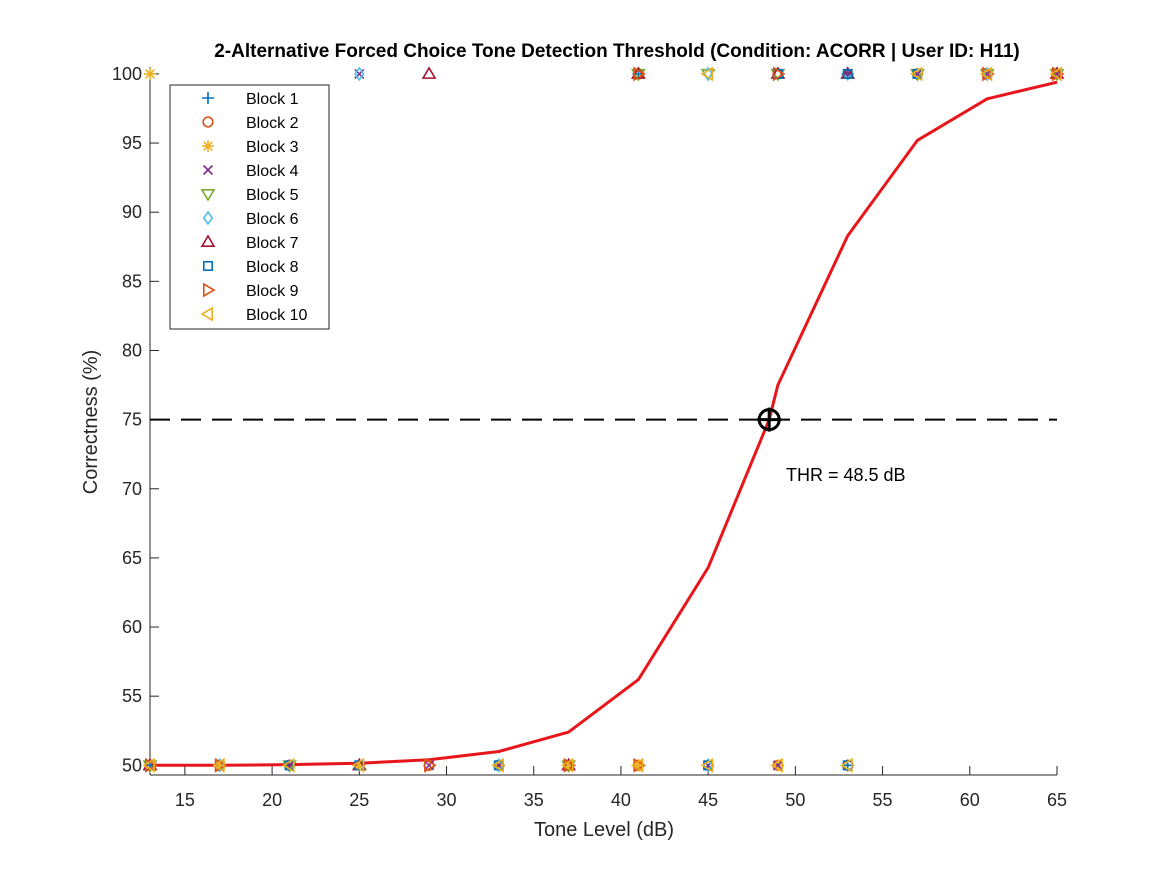  Describe the element at coordinates (272, 291) in the screenshot. I see `legend-label: Block 9` at that location.